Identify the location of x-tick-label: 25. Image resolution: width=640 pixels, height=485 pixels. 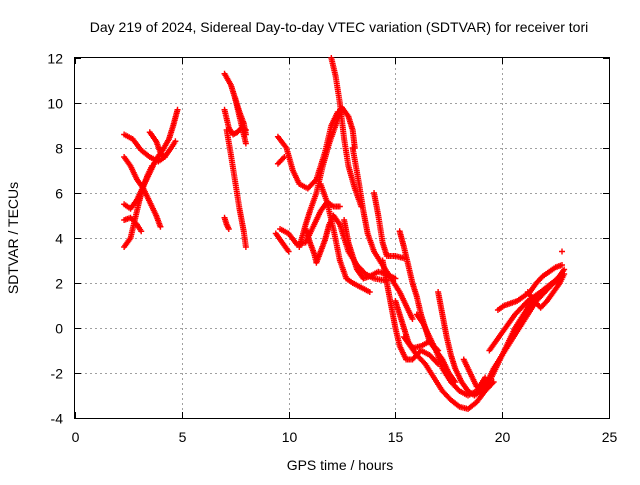
(610, 437).